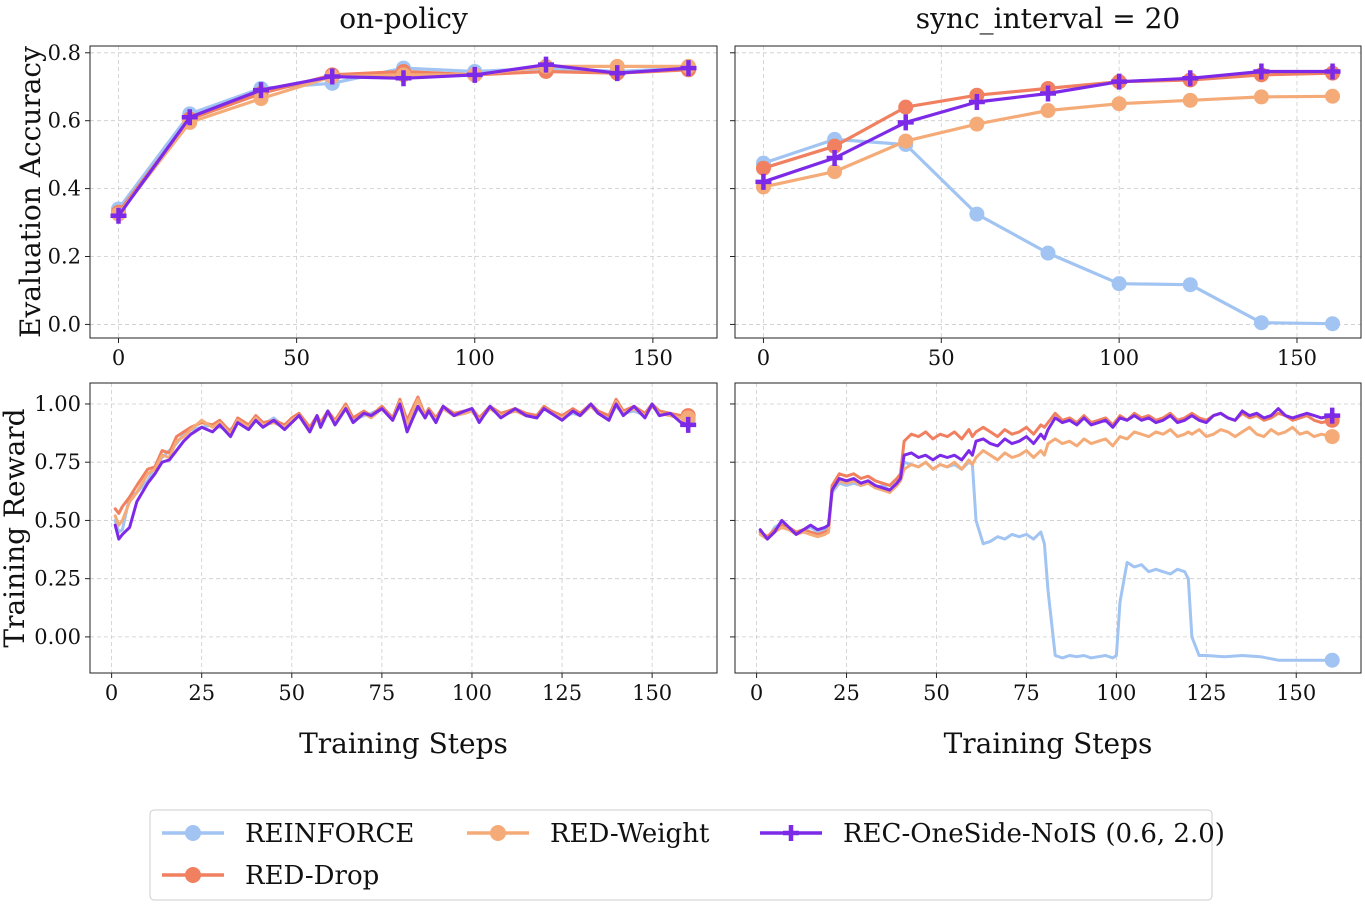 The height and width of the screenshot is (904, 1365). I want to click on y-tick-label: 0.0, so click(64, 324).